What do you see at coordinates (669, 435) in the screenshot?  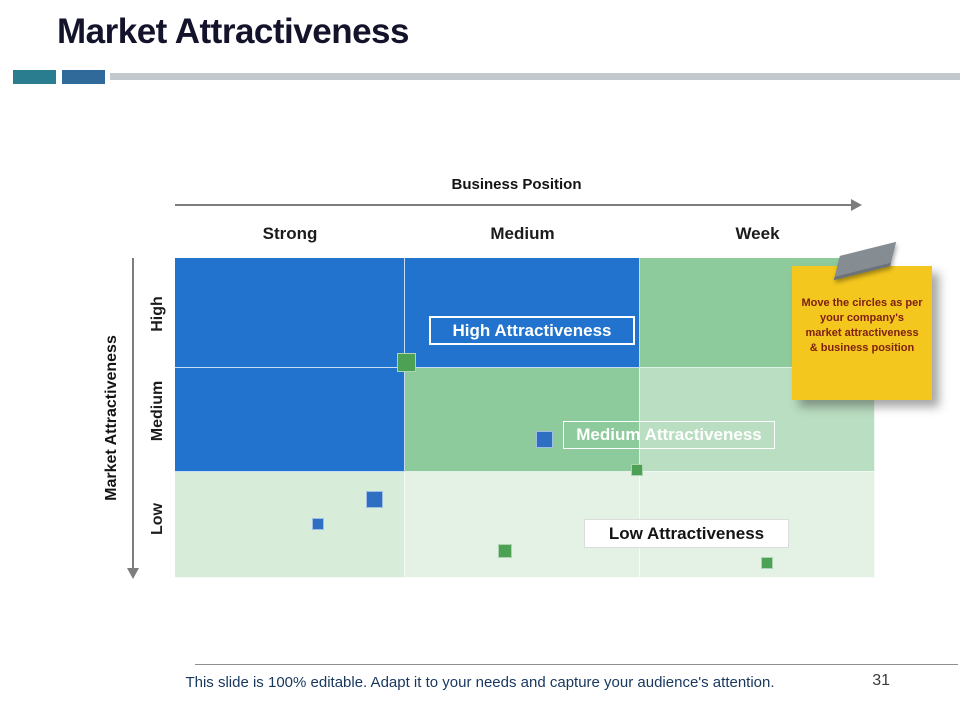 I see `zone-label-medium-attractiveness: Medium Attractiveness` at bounding box center [669, 435].